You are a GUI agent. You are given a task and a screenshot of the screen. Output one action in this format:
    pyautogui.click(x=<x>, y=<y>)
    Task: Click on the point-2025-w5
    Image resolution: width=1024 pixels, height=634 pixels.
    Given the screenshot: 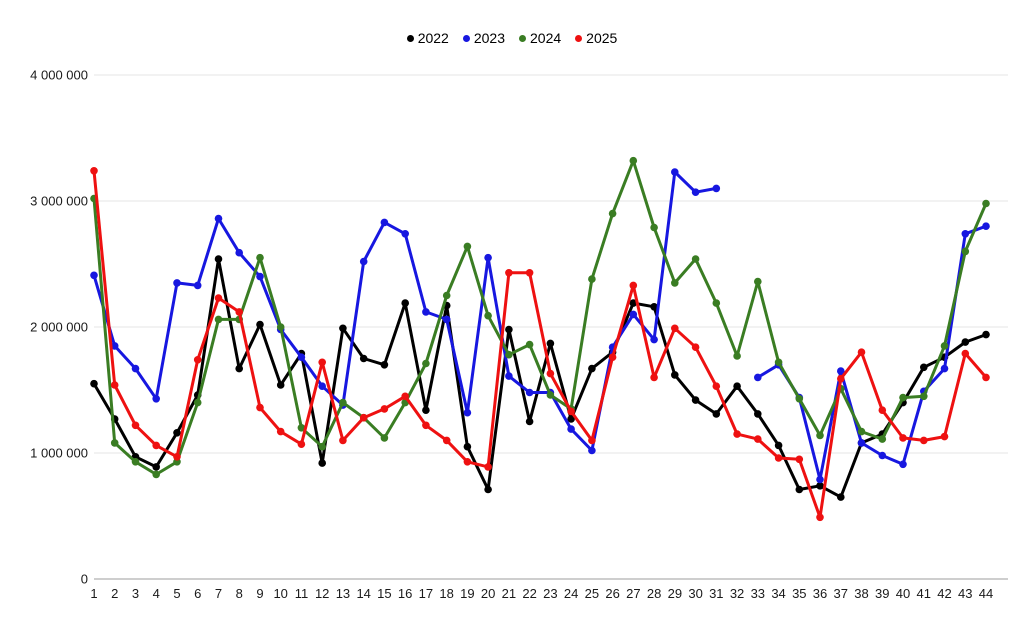 What is the action you would take?
    pyautogui.click(x=177, y=457)
    